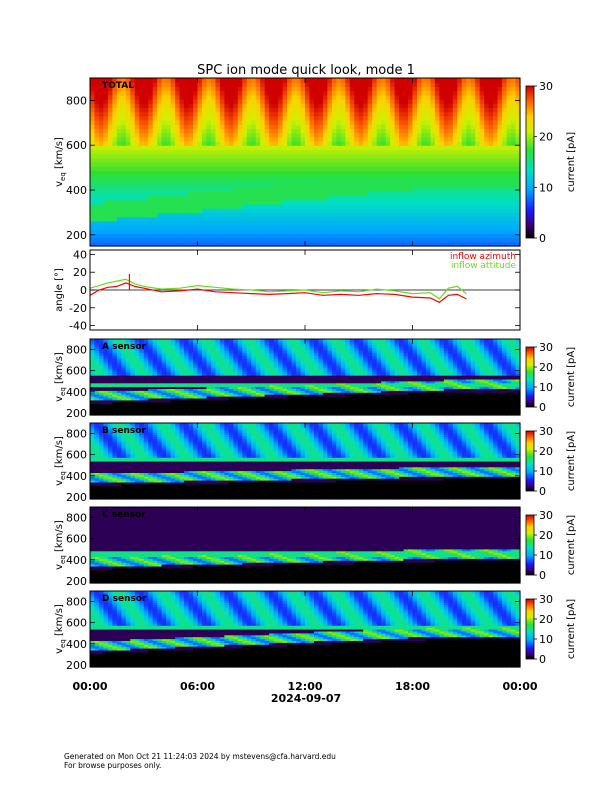 The image size is (612, 792). Describe the element at coordinates (76, 190) in the screenshot. I see `y-tick-label: 400` at that location.